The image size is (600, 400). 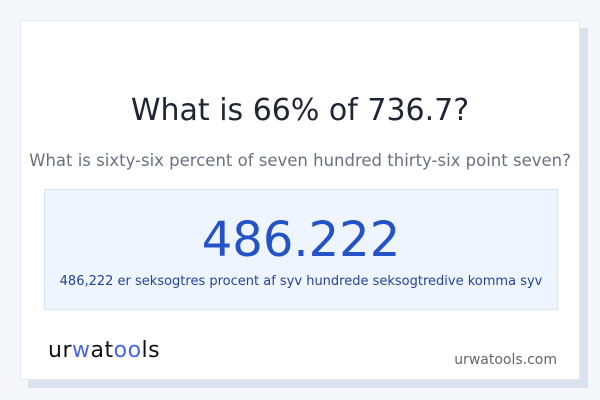 I want to click on result-value: 486.222, so click(x=301, y=240).